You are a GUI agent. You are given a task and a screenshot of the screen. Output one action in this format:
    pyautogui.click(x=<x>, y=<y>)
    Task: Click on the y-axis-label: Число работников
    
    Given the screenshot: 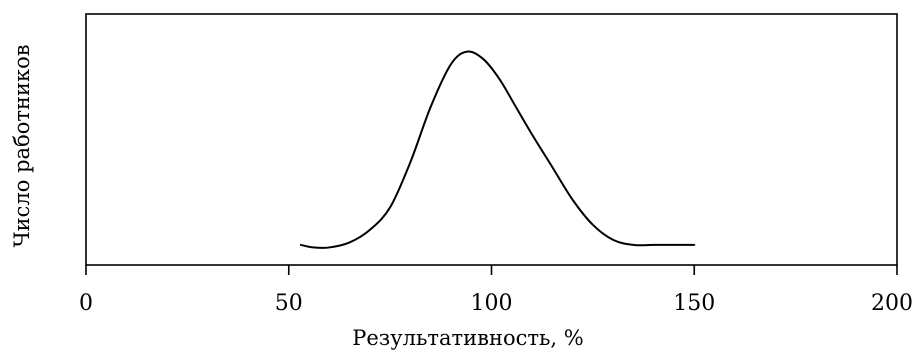 What is the action you would take?
    pyautogui.click(x=22, y=145)
    